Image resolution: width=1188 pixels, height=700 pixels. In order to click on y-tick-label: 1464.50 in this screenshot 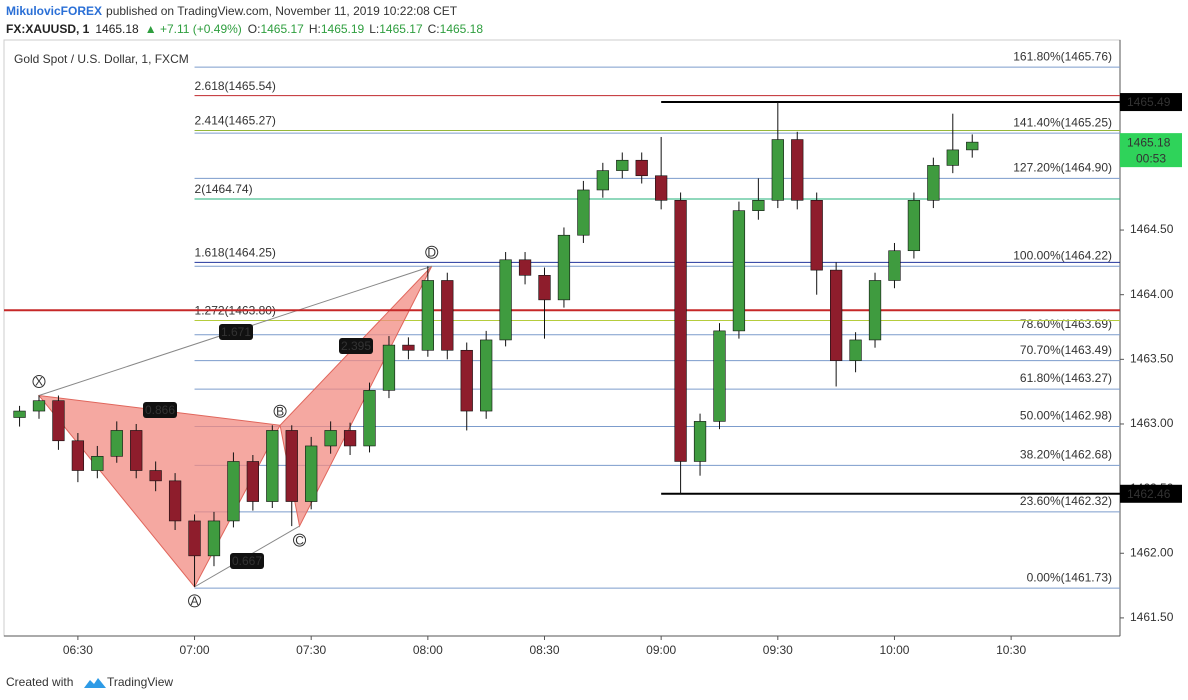, I will do `click(1152, 229)`.